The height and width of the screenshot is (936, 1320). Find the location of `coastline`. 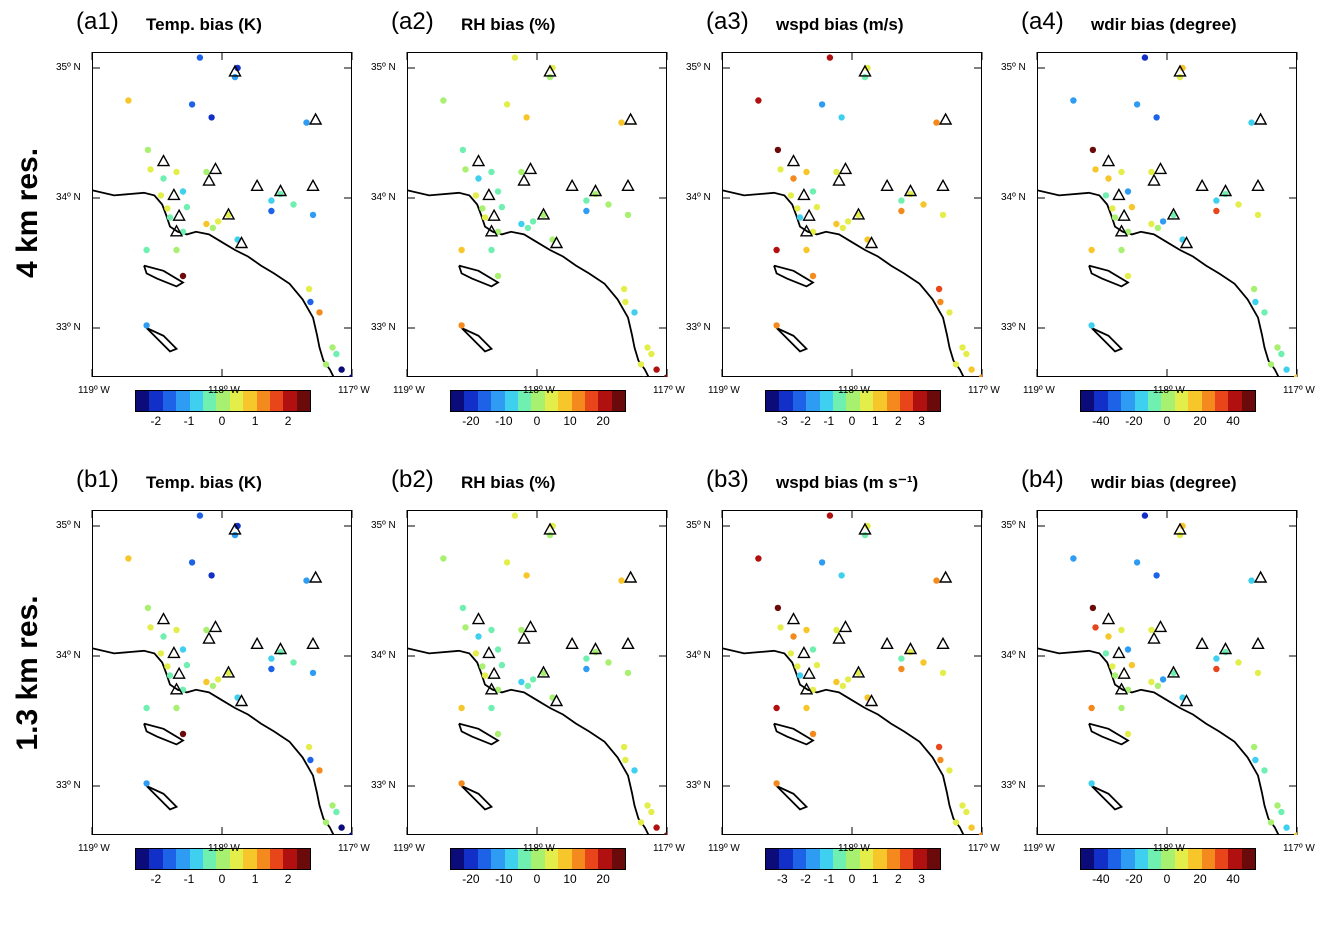

coastline is located at coordinates (528, 283).